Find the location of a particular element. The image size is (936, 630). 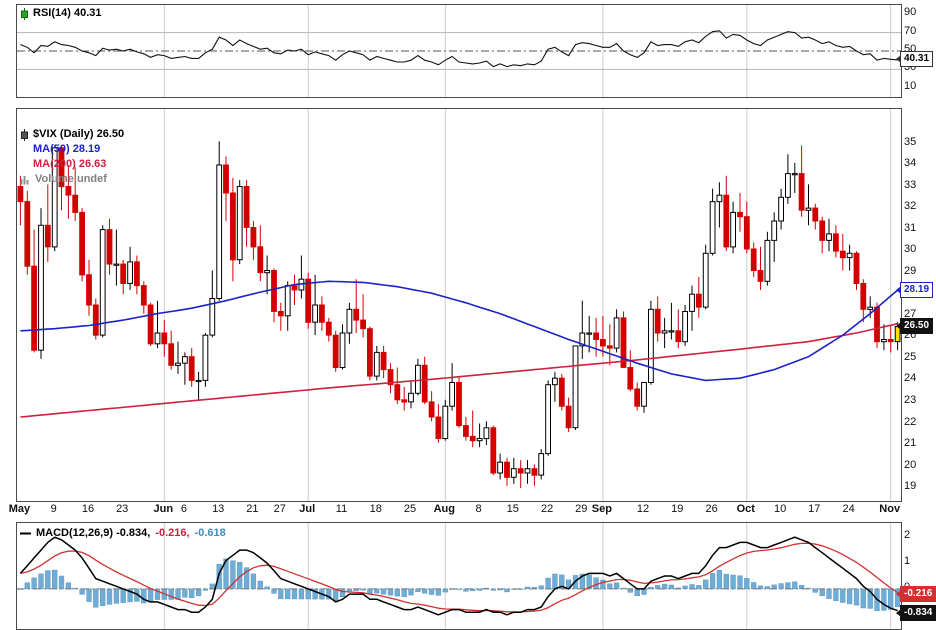

rsi-legend-label: RSI(14) 40.31 is located at coordinates (67, 13).